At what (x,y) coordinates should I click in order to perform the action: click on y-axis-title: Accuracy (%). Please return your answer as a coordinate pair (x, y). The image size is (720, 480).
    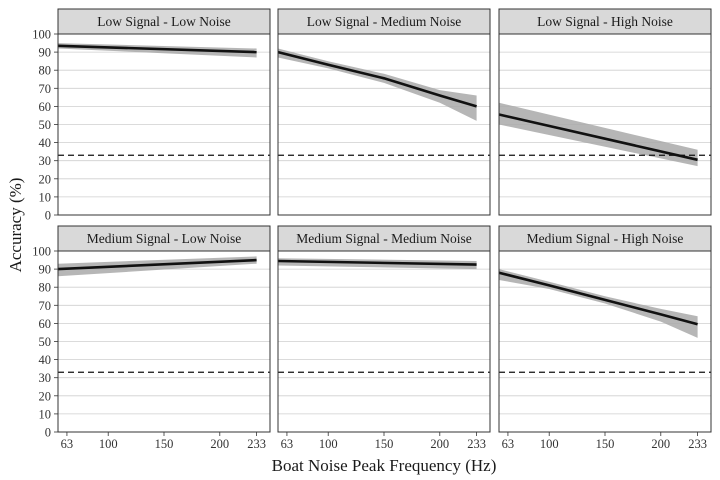
    Looking at the image, I should click on (15, 225).